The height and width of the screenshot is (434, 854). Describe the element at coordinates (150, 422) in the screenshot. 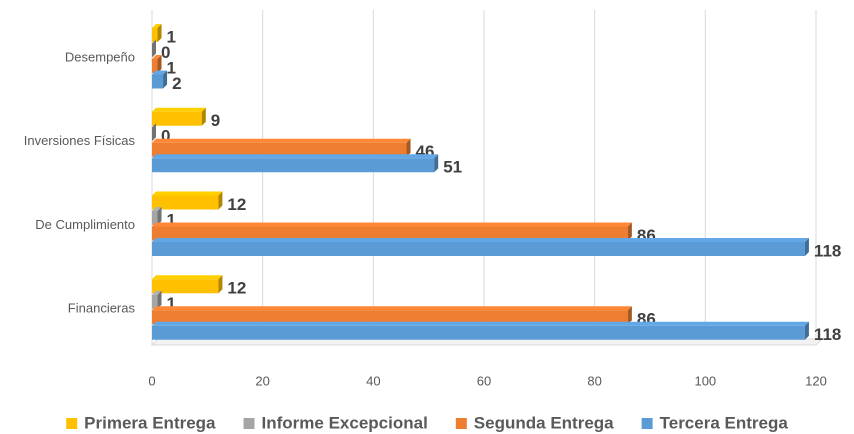

I see `legend-label: Primera Entrega` at that location.